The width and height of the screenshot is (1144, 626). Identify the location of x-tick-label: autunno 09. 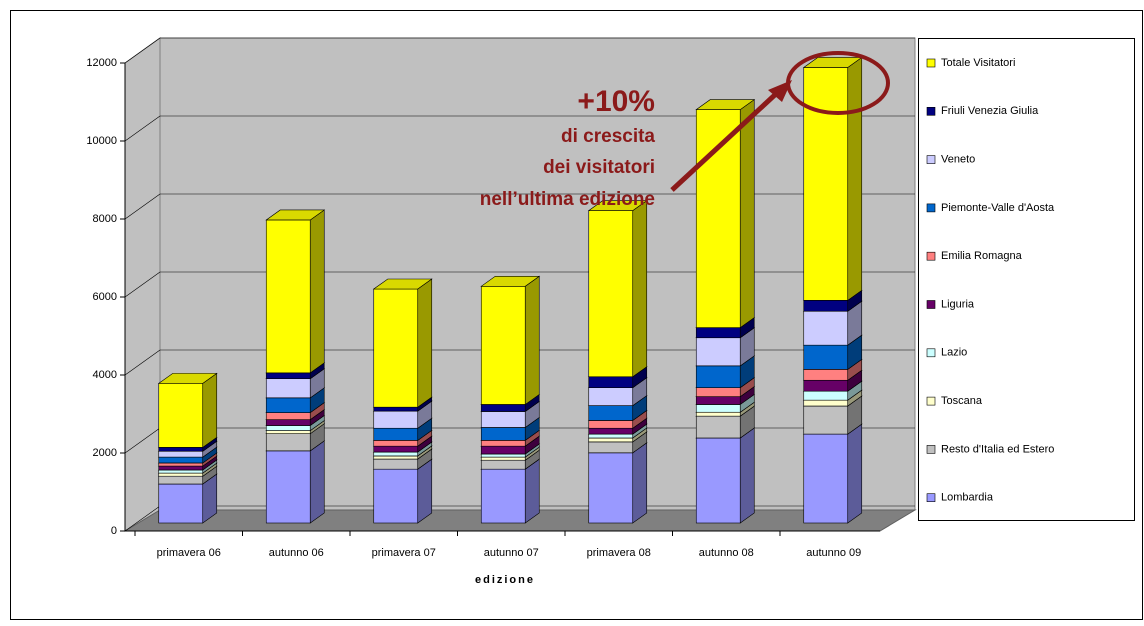
(833, 553).